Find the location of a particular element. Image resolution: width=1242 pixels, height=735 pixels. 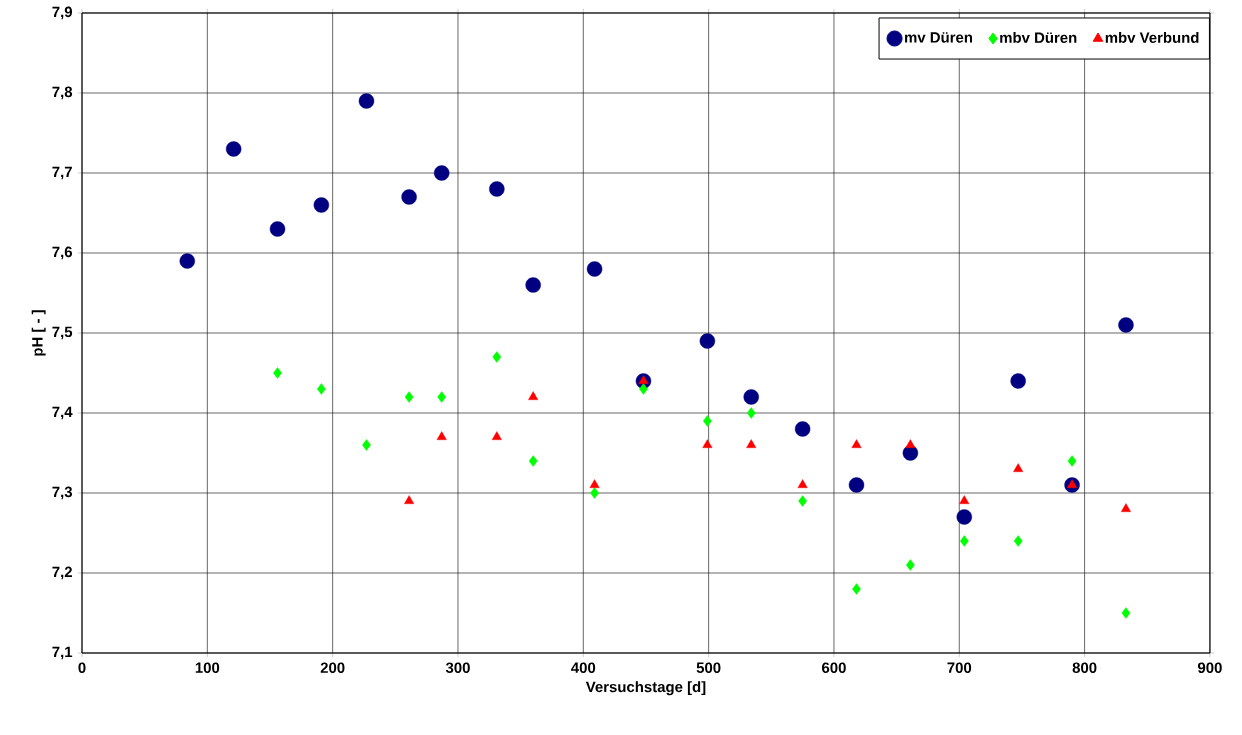

x-tick-label: 800 is located at coordinates (1084, 668).